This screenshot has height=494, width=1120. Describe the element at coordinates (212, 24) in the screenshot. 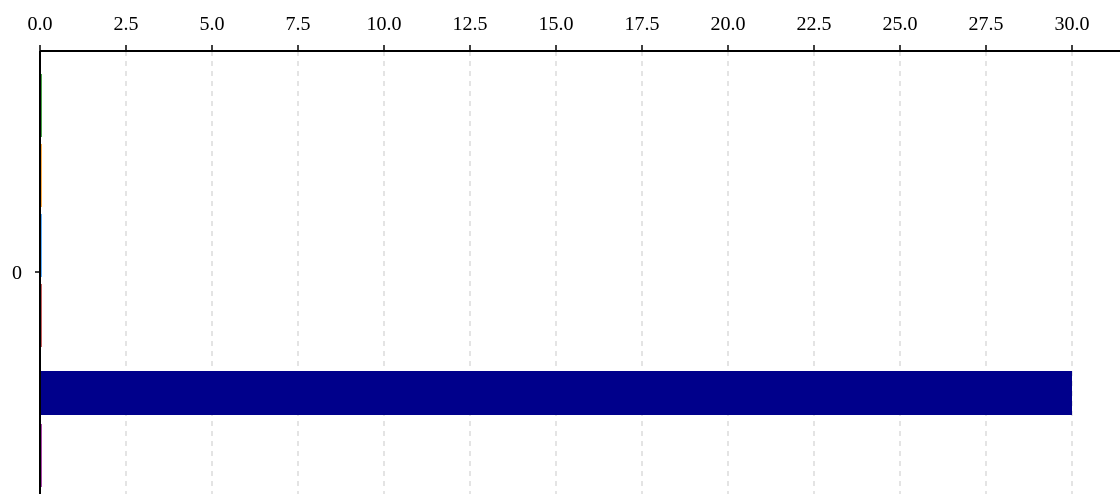

I see `x-tick-label: 5.0` at that location.